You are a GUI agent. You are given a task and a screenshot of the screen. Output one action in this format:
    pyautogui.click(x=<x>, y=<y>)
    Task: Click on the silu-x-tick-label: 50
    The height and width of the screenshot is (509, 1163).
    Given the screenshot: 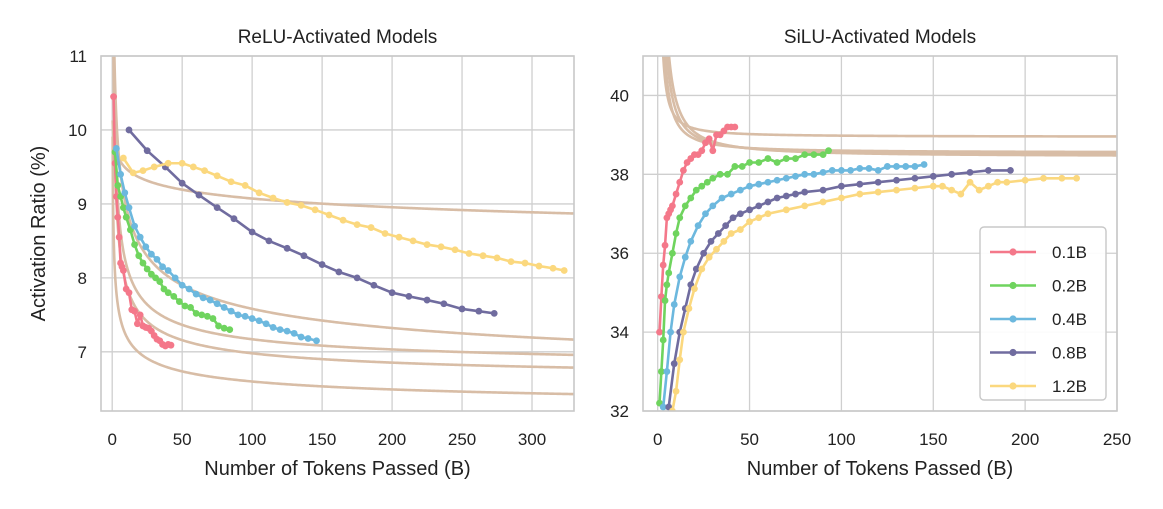 What is the action you would take?
    pyautogui.click(x=749, y=439)
    